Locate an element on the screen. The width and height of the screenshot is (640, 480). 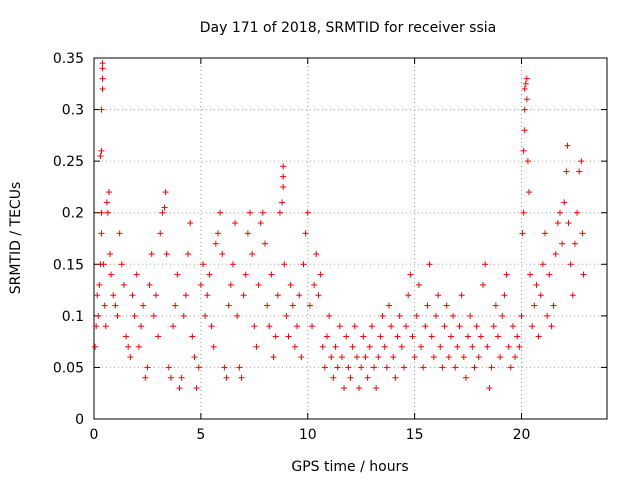
x-tick-label: 15 is located at coordinates (415, 435).